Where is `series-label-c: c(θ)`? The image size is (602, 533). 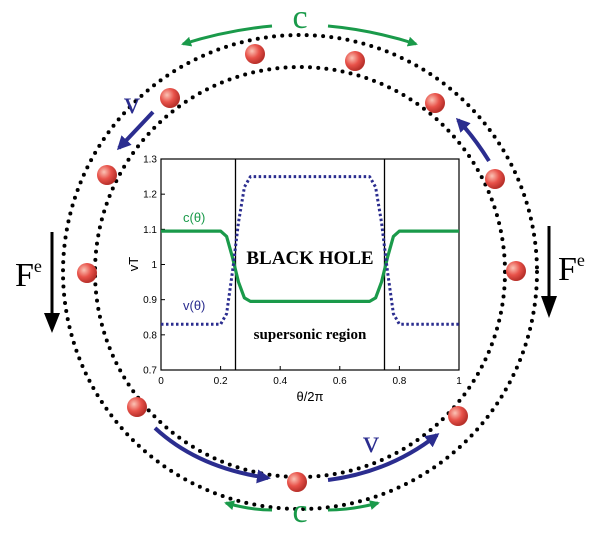 series-label-c: c(θ) is located at coordinates (194, 217).